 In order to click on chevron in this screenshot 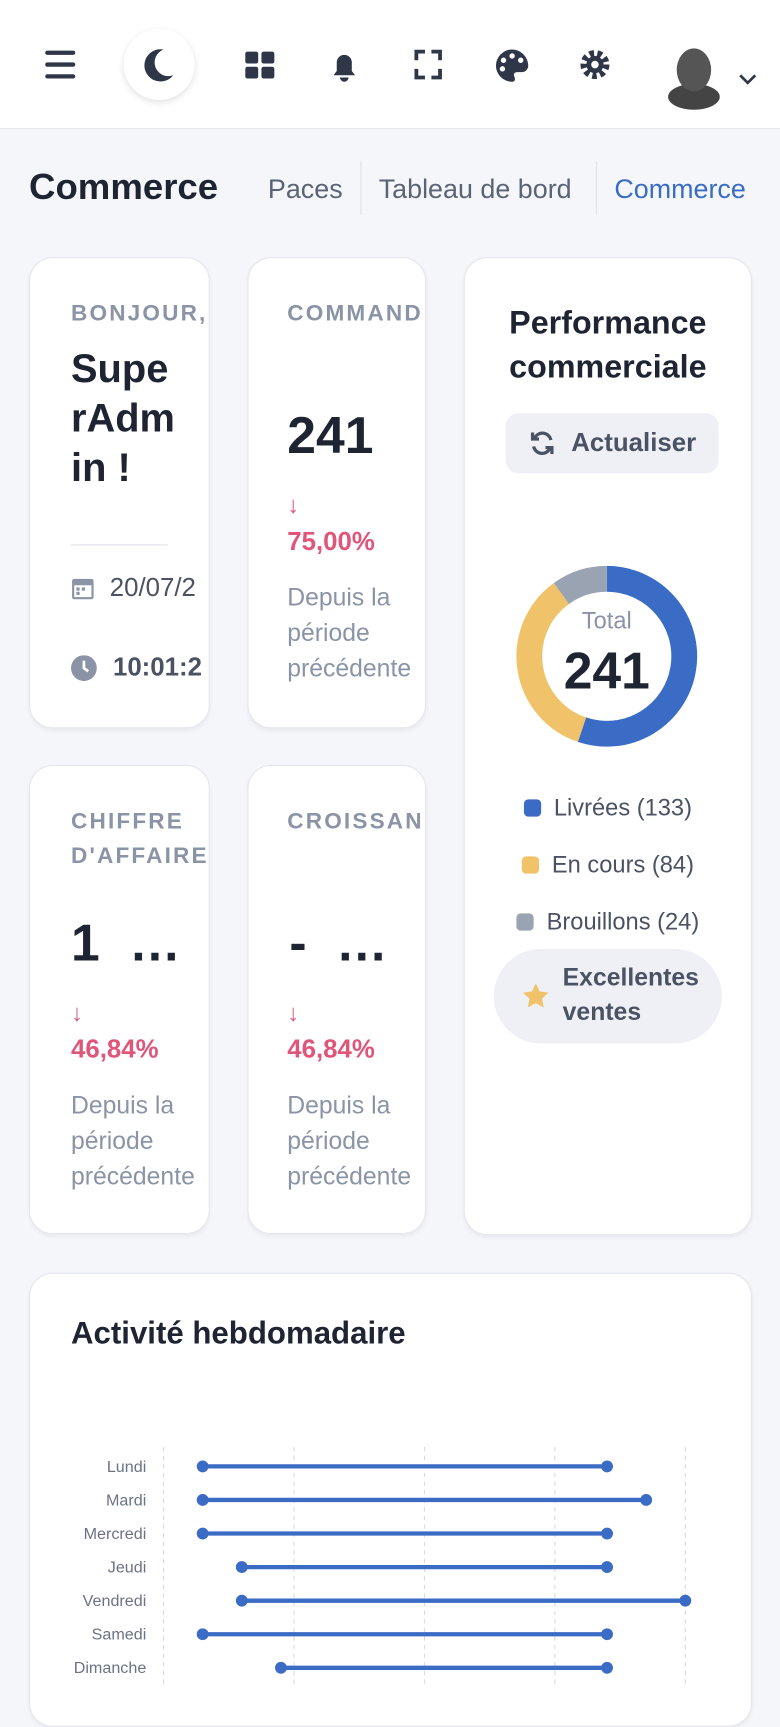, I will do `click(748, 79)`.